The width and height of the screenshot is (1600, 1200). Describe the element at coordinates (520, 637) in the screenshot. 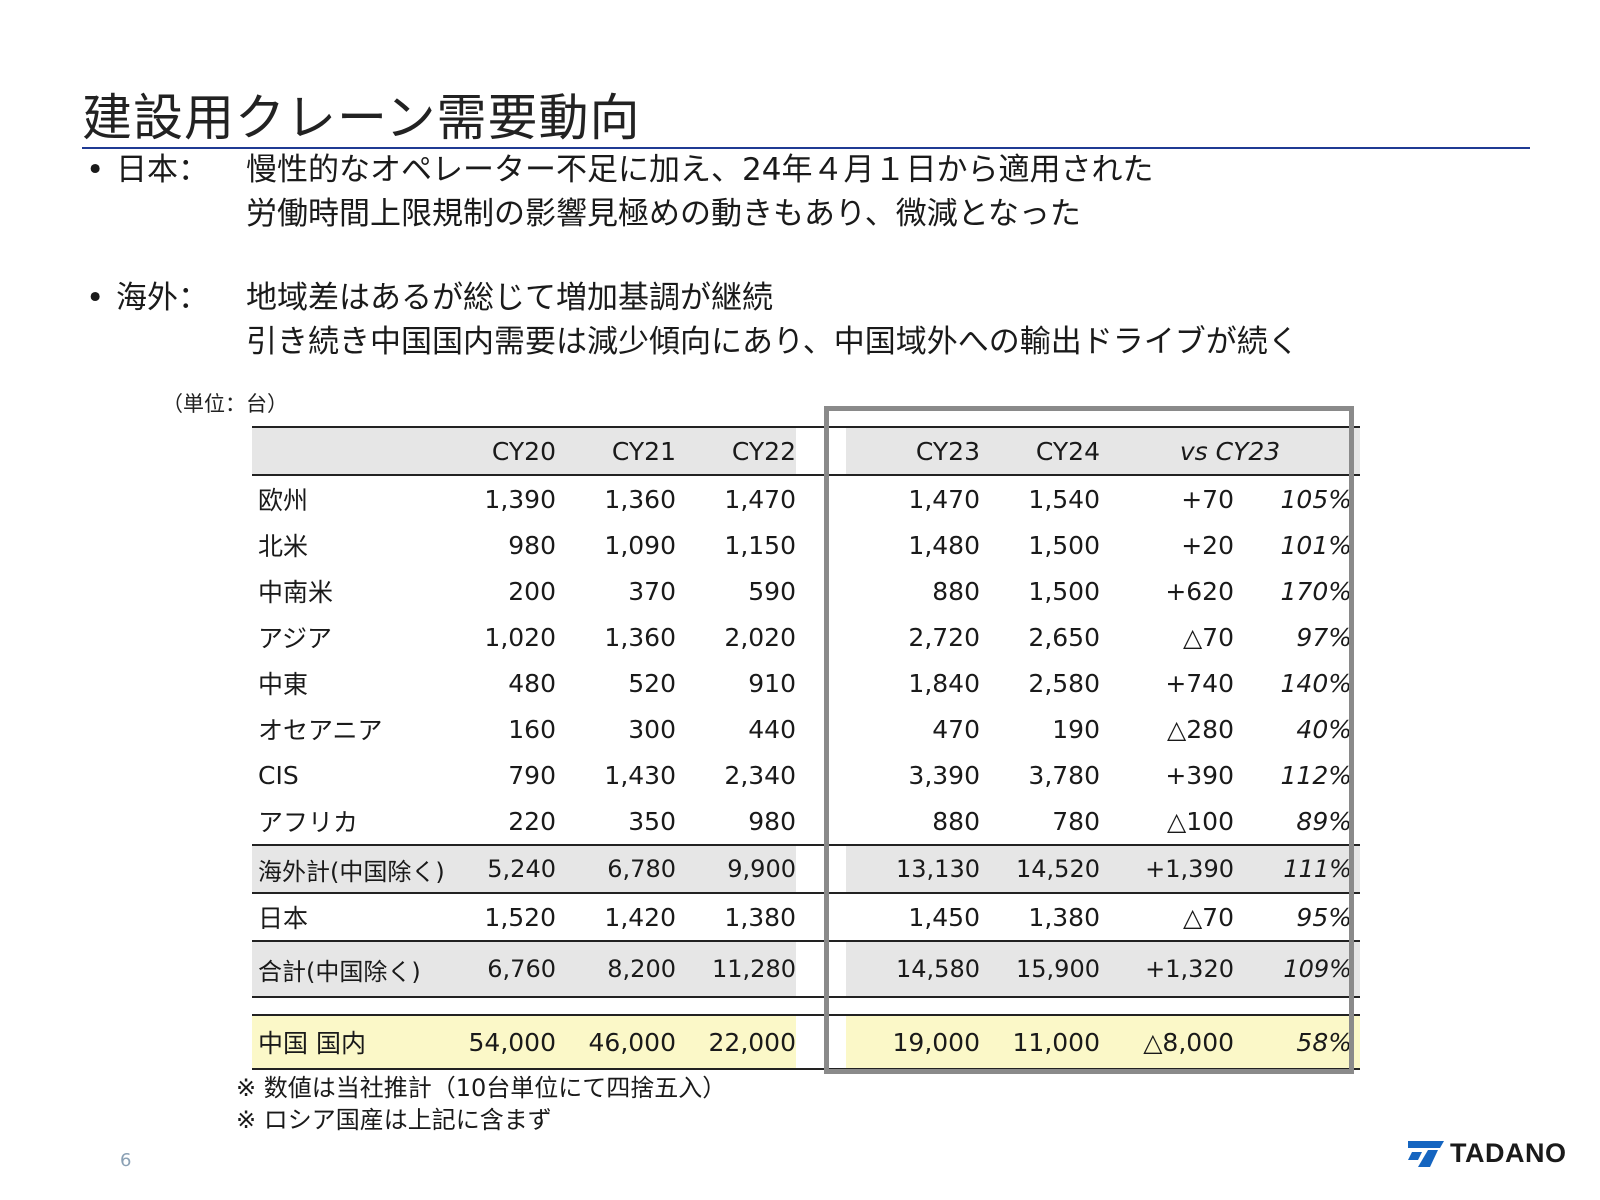

I see `cell-cy20: 1,020` at that location.